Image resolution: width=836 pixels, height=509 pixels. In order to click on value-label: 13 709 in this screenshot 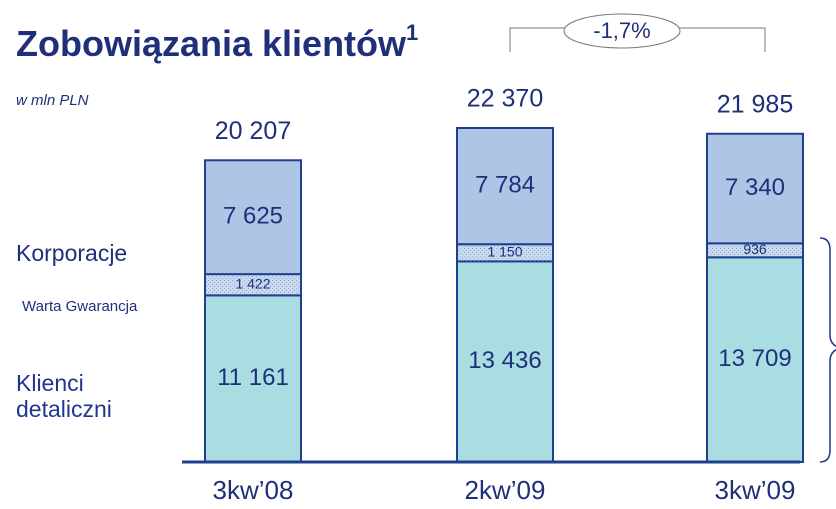, I will do `click(754, 358)`.